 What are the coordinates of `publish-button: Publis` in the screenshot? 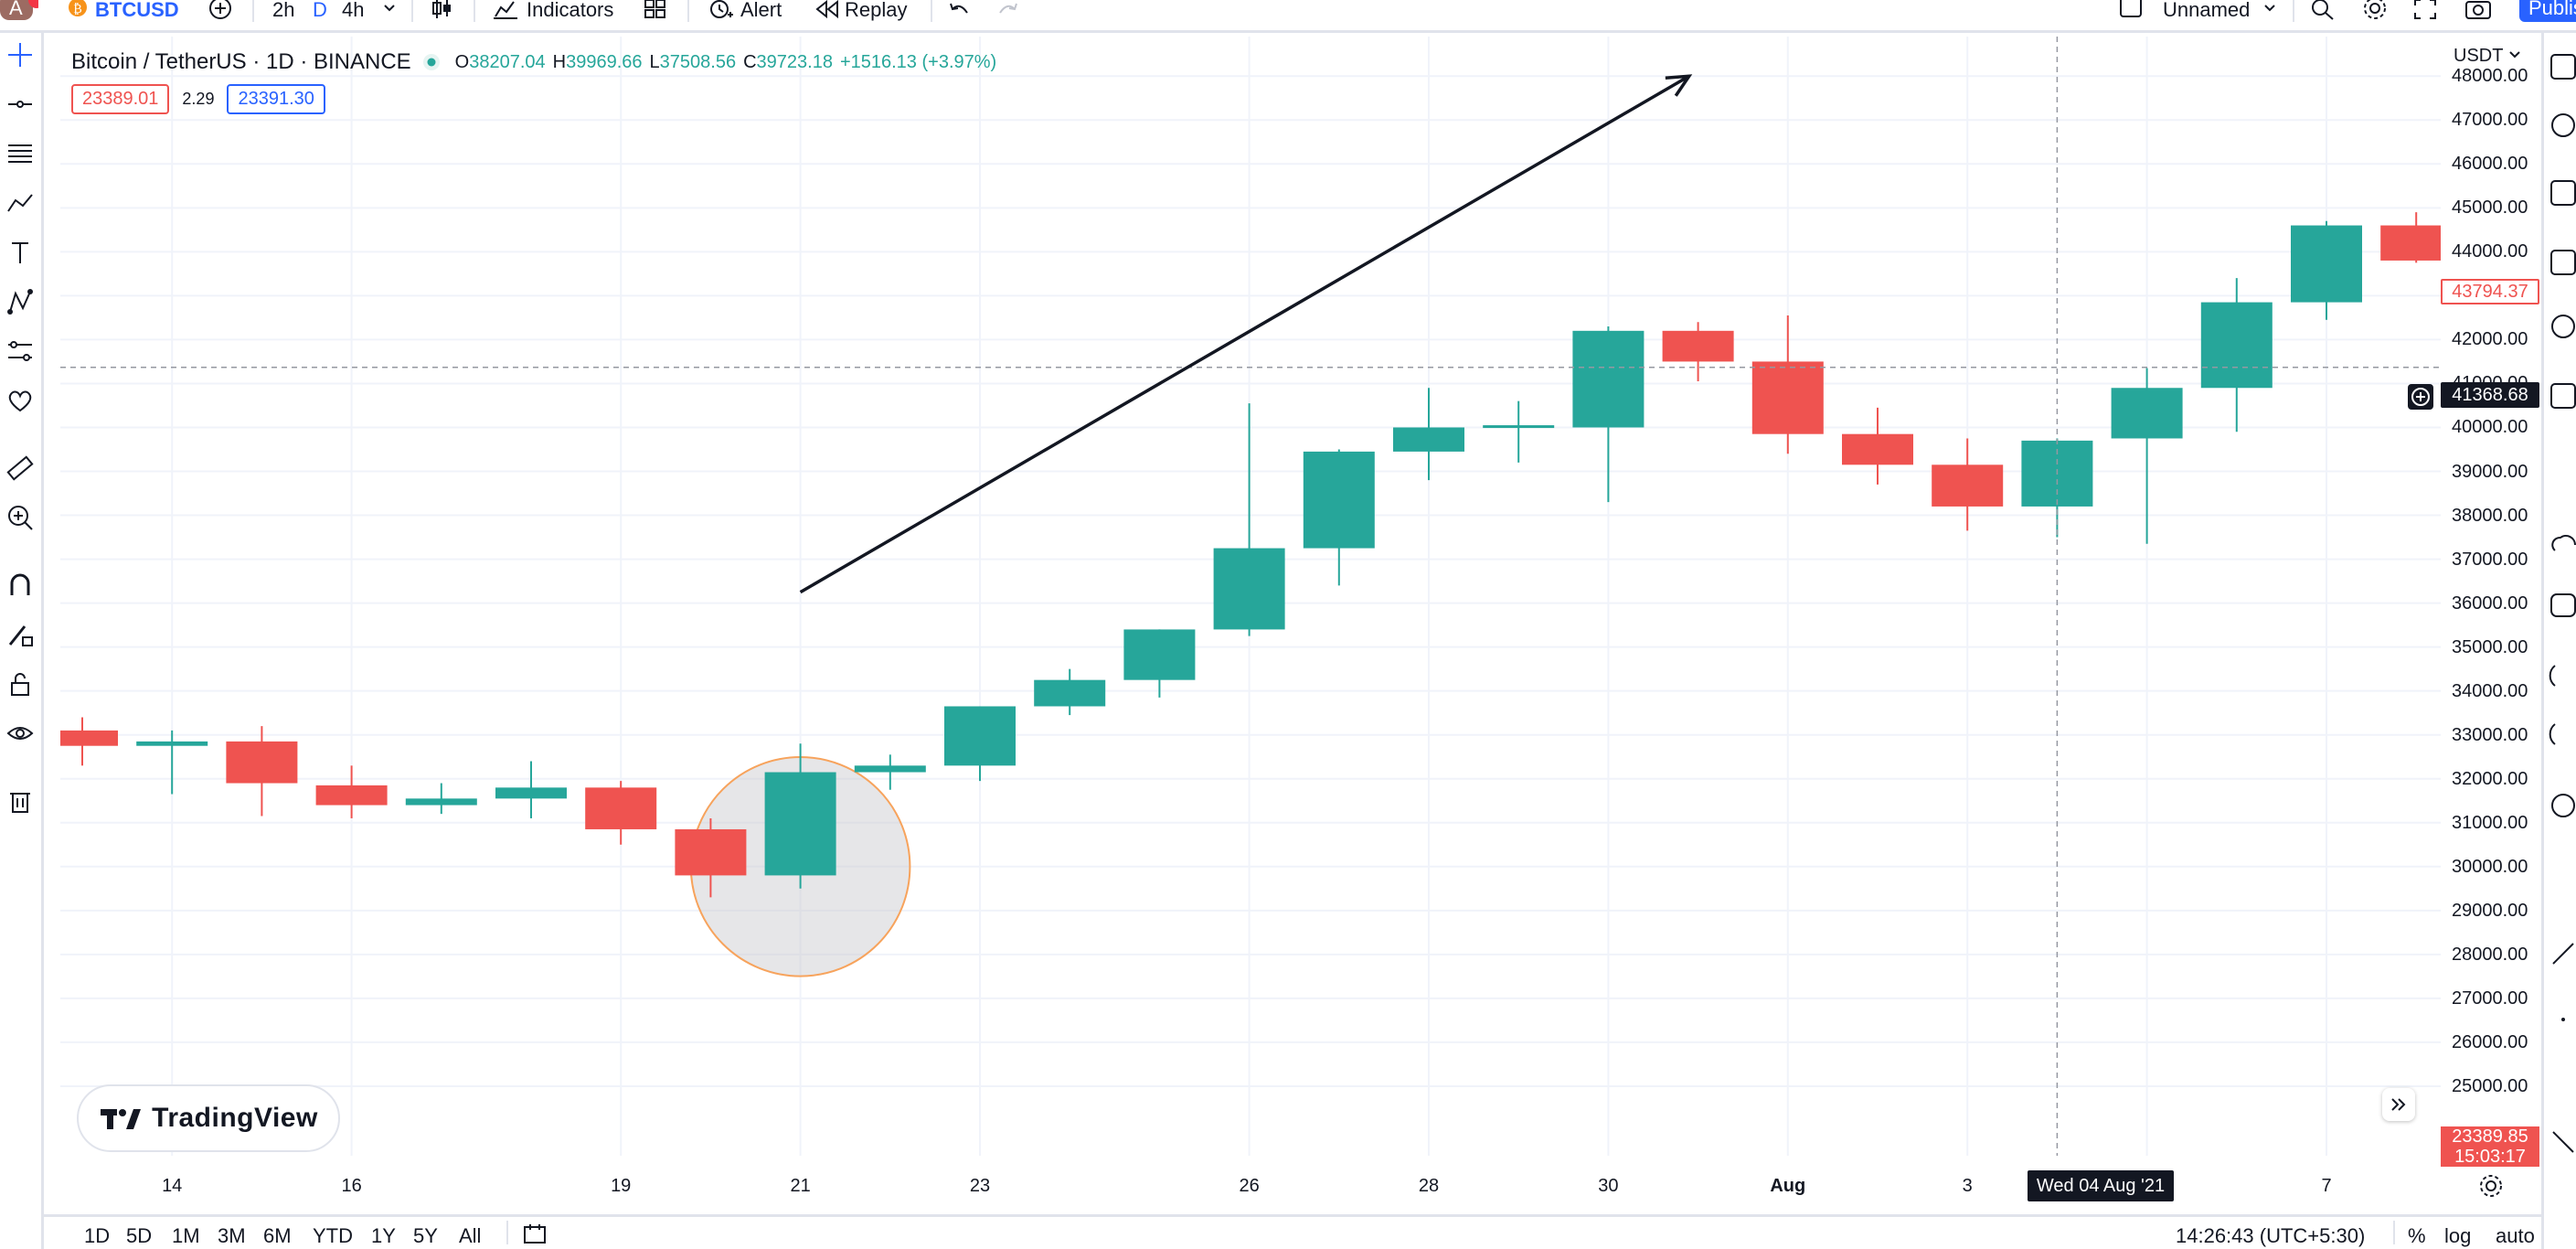 It's located at (2547, 11).